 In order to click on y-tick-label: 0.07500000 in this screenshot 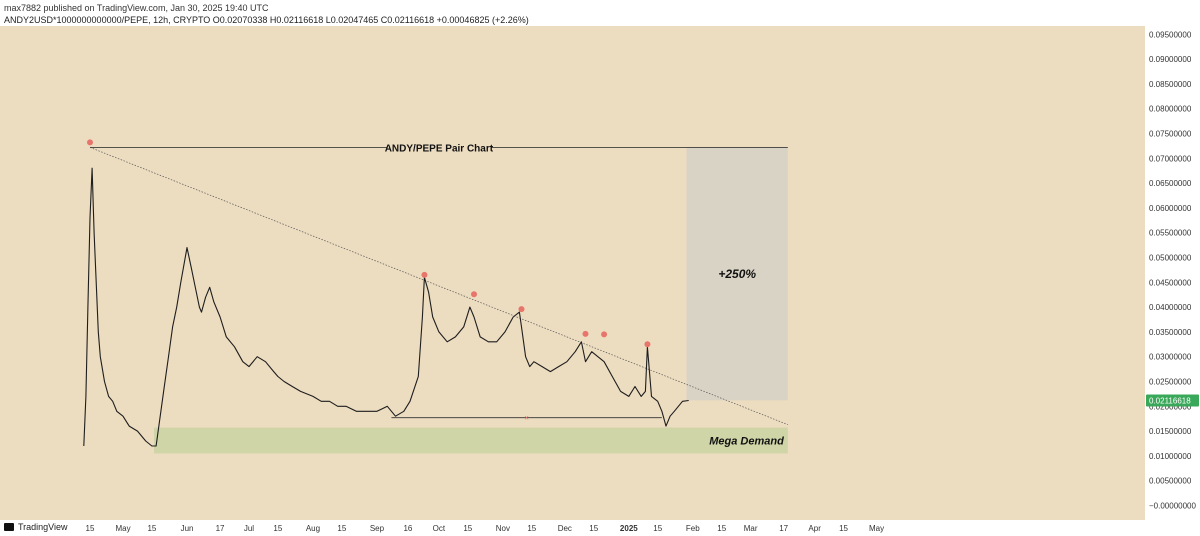, I will do `click(1170, 134)`.